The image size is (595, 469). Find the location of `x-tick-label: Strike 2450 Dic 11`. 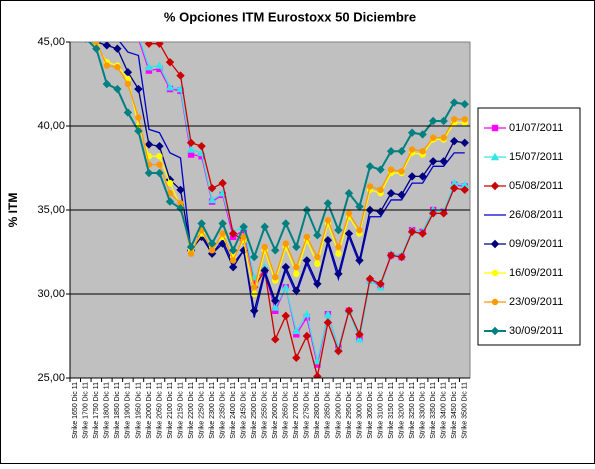

x-tick-label: Strike 2450 Dic 11 is located at coordinates (244, 410).